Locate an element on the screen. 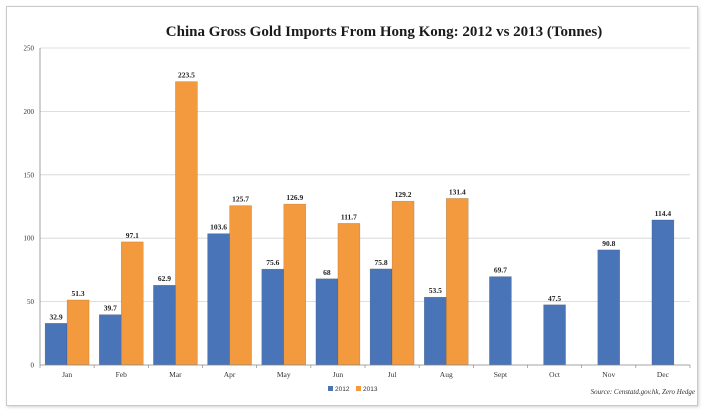 This screenshot has width=705, height=414. bar-2013-Jan is located at coordinates (78, 332).